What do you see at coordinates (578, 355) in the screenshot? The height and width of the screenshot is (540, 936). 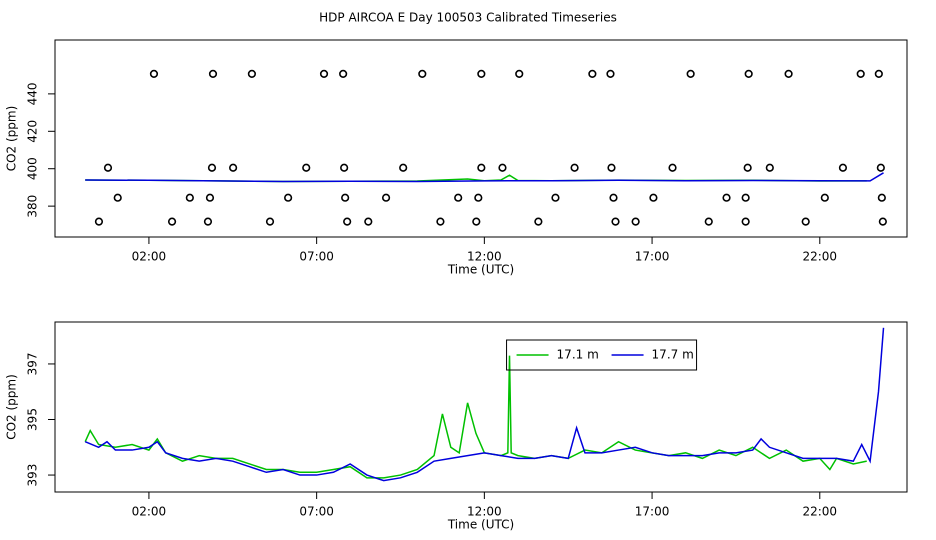 I see `legend-label: 17.1 m` at bounding box center [578, 355].